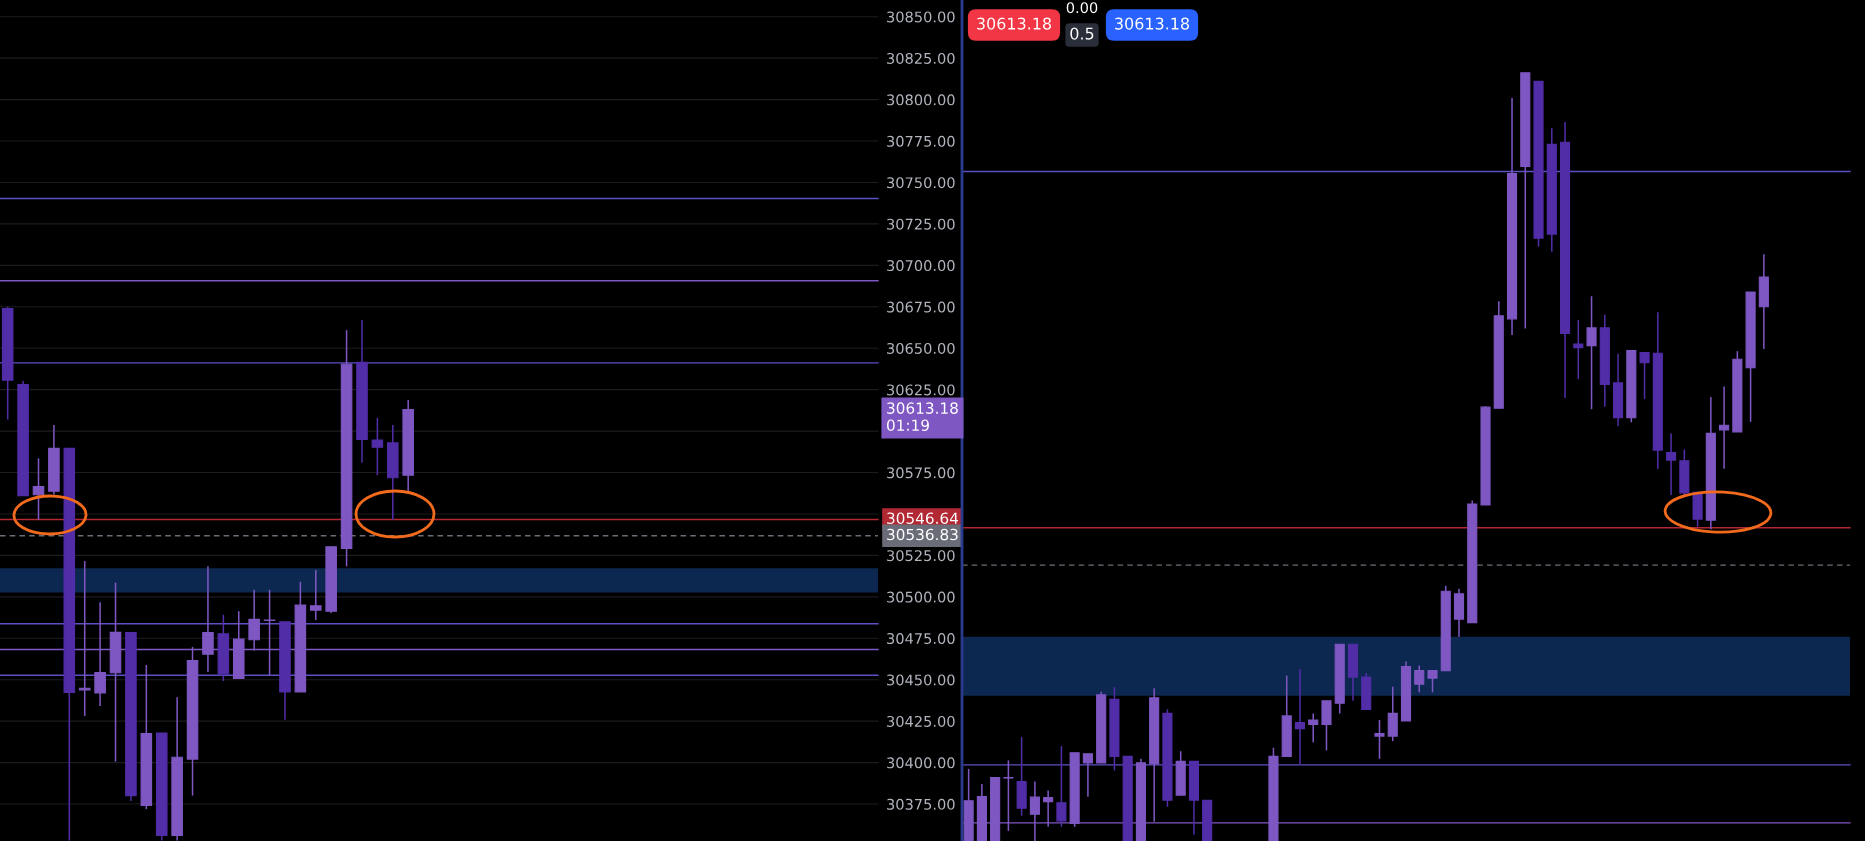 This screenshot has width=1865, height=841. What do you see at coordinates (921, 721) in the screenshot?
I see `y-tick-label: 30425.00` at bounding box center [921, 721].